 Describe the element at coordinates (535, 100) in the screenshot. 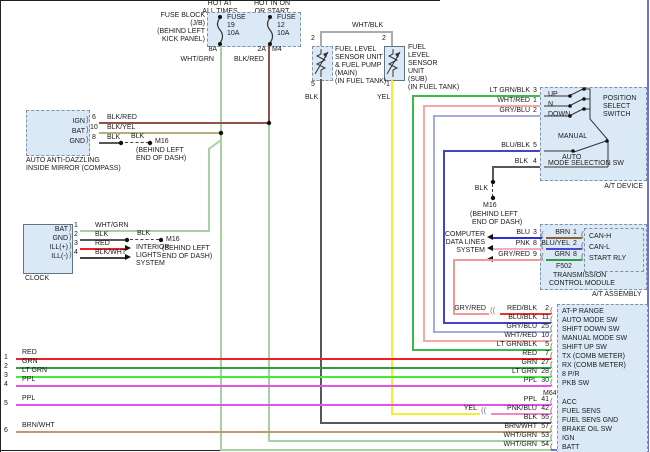

I see `atdev-pin1: 1` at that location.